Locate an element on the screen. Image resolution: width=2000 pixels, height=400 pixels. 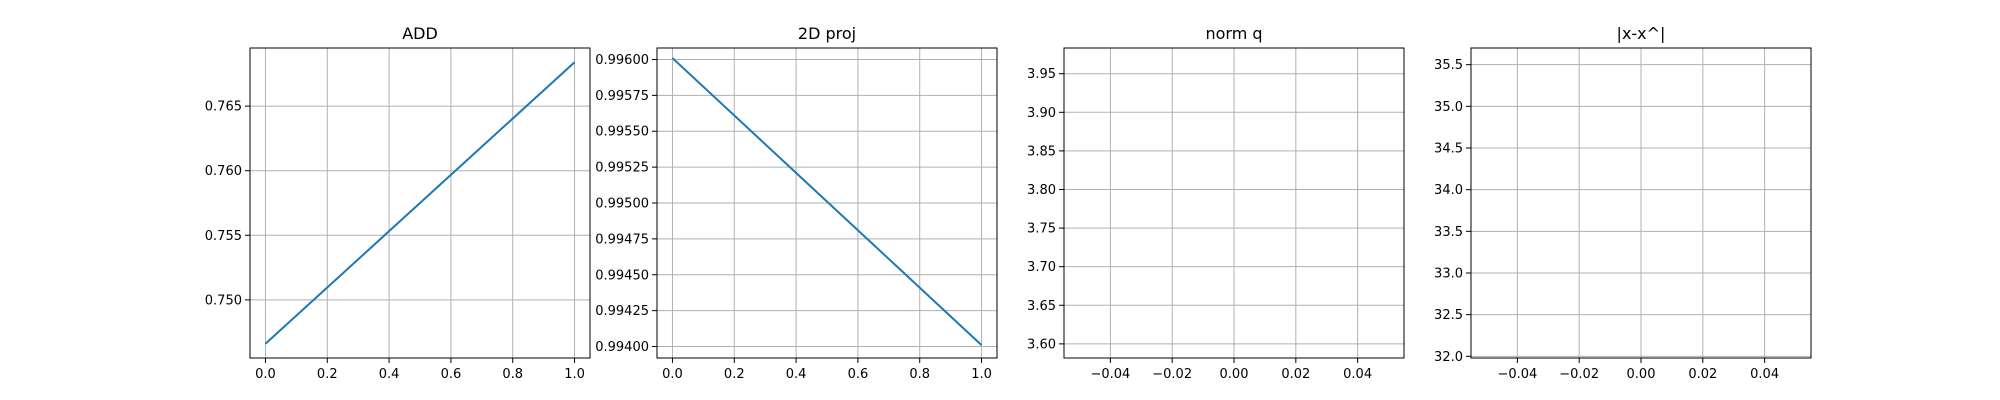
y-tick-label: 3.85 is located at coordinates (1041, 151).